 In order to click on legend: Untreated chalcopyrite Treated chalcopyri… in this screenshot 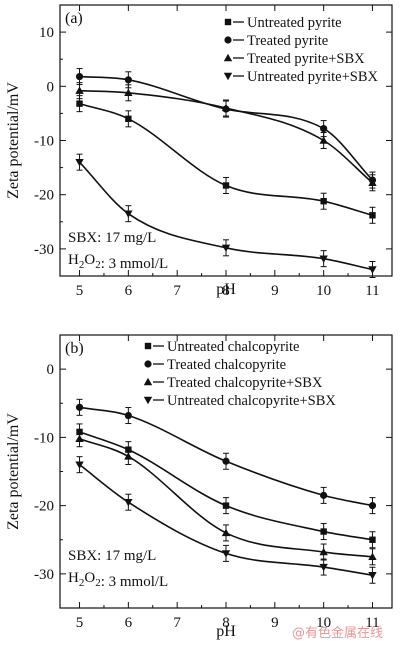, I will do `click(239, 374)`.